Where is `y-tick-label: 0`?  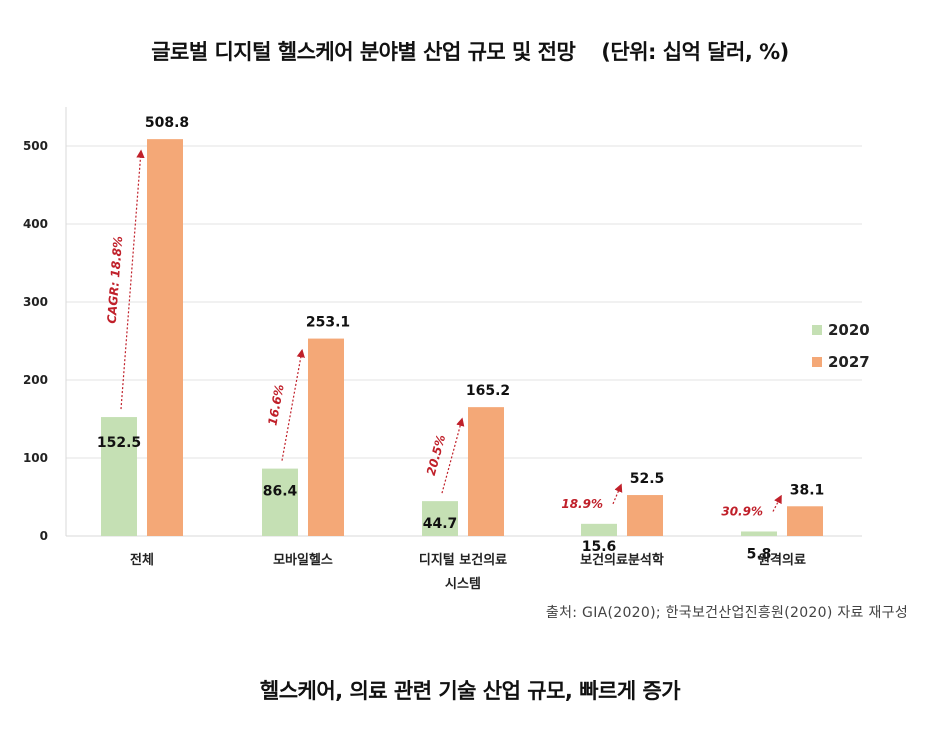 y-tick-label: 0 is located at coordinates (44, 536).